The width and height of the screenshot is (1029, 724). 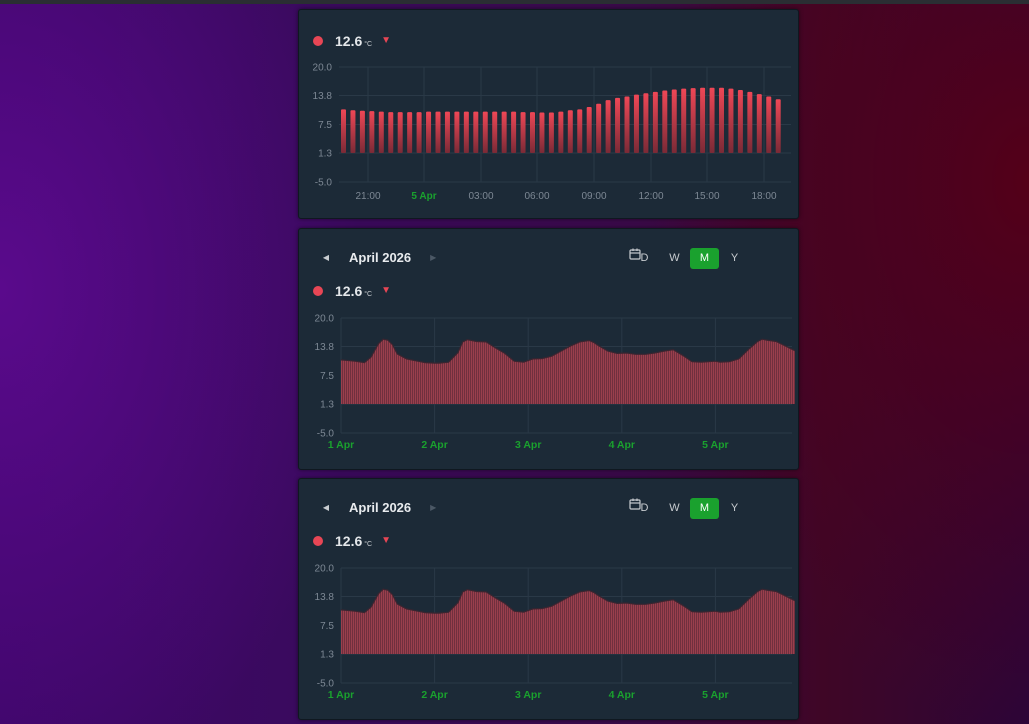 What do you see at coordinates (528, 445) in the screenshot?
I see `x-tick-label: 3 Apr` at bounding box center [528, 445].